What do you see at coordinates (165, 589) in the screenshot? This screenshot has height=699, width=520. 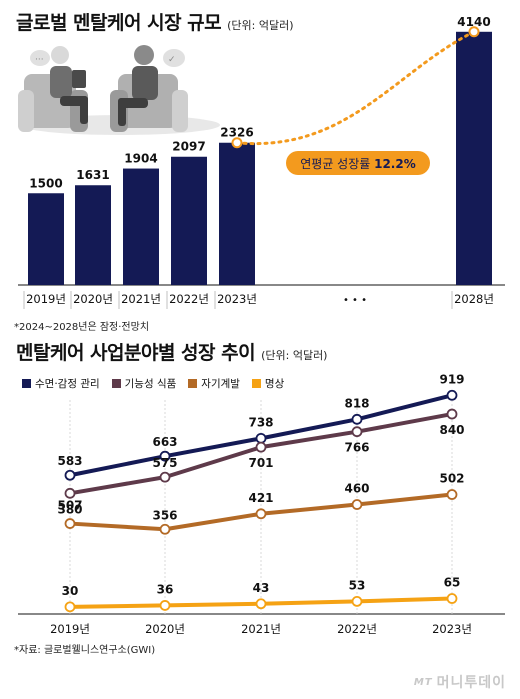 I see `data-label: 36` at bounding box center [165, 589].